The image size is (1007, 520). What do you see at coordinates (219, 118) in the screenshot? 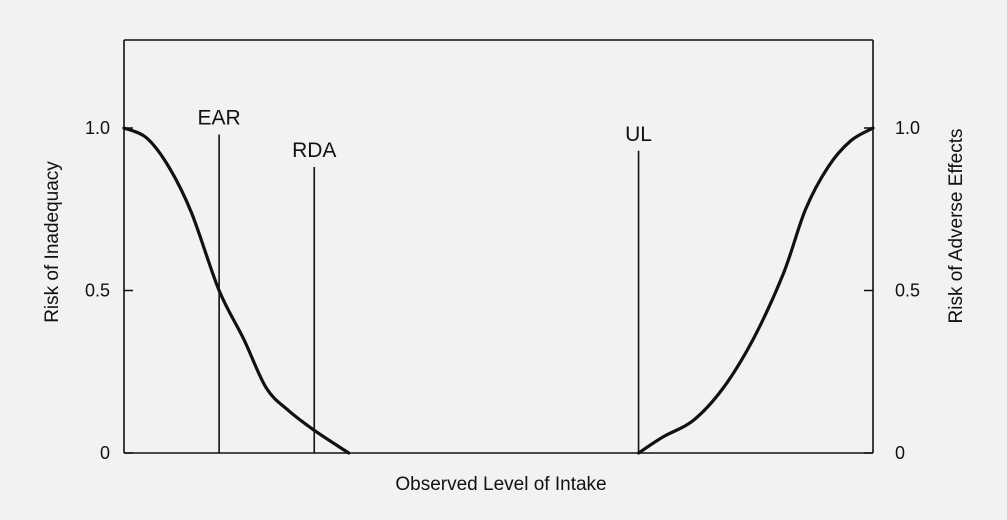
I see `reference-label-ear: EAR` at bounding box center [219, 118].